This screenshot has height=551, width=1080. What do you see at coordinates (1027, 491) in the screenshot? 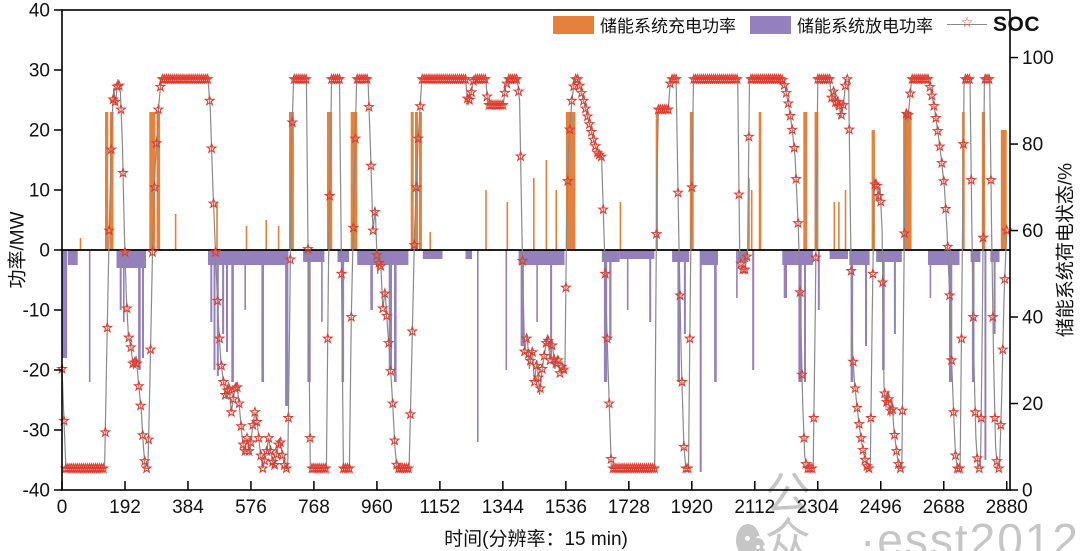
I see `y-right-tick-label: 0` at bounding box center [1027, 491].